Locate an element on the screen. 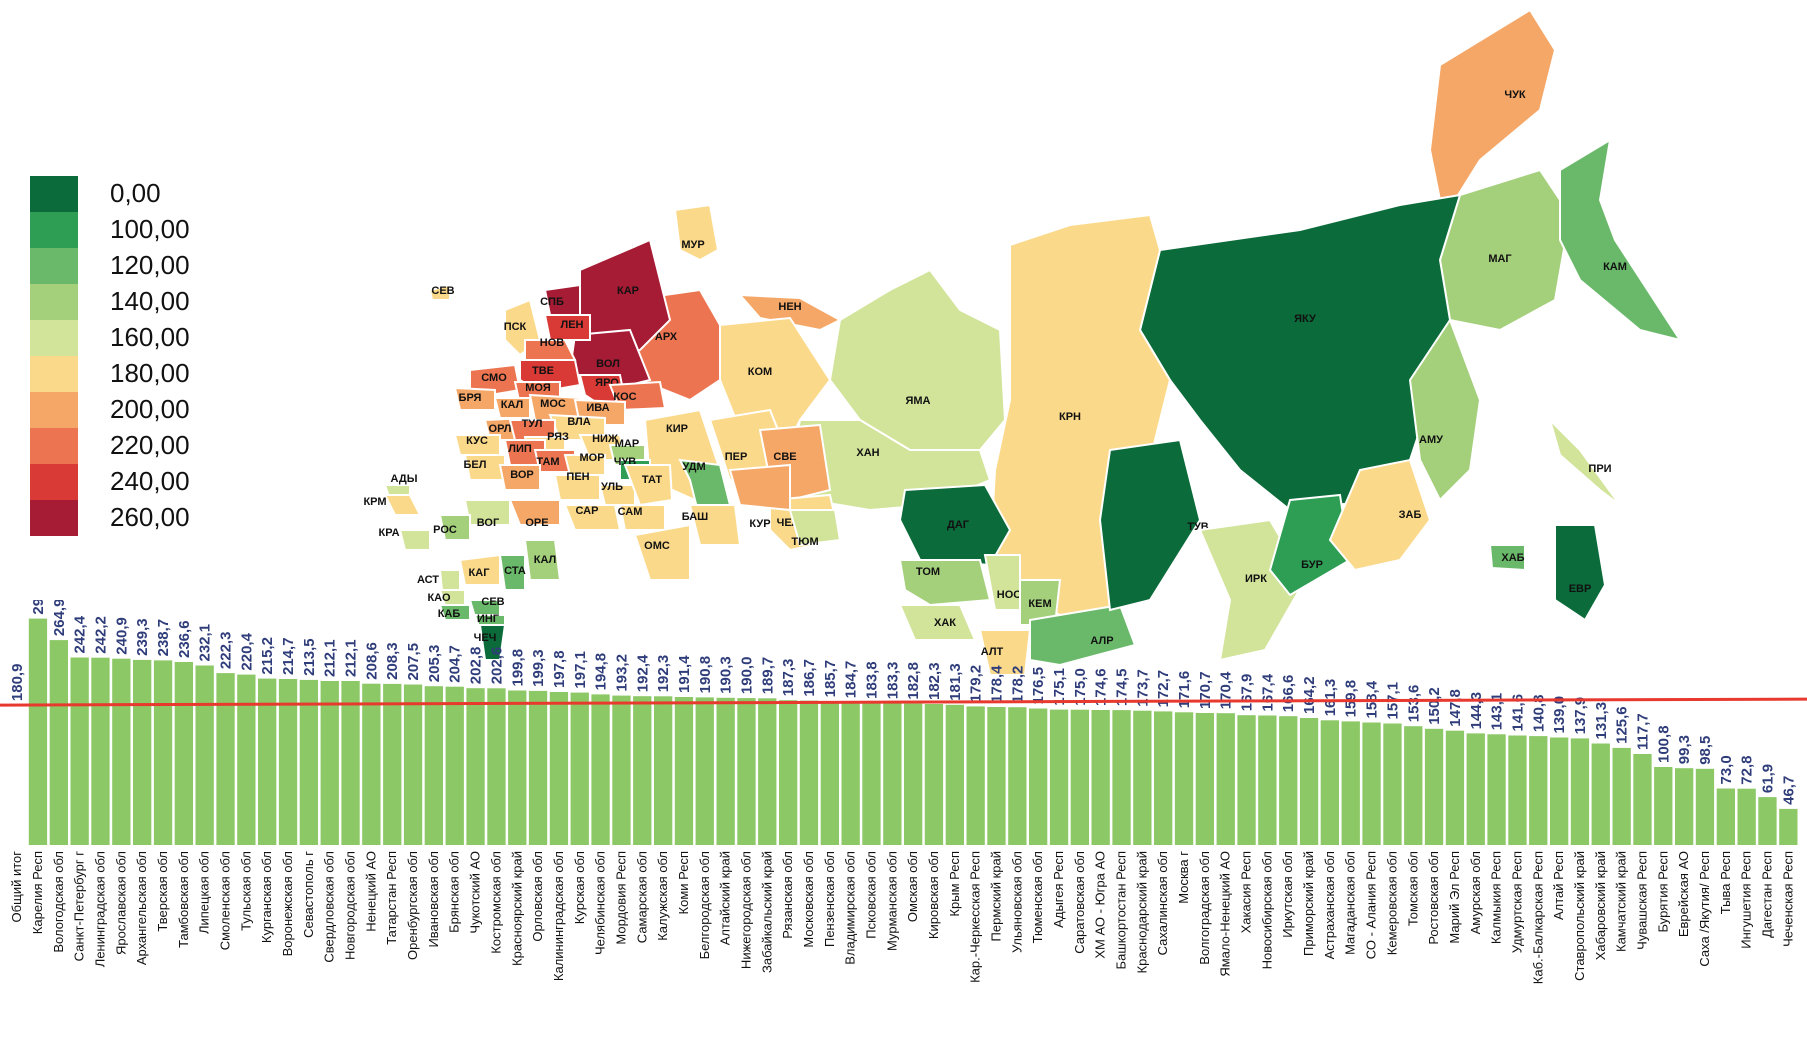 Image resolution: width=1807 pixels, height=1049 pixels. category-label: Красноярский край is located at coordinates (516, 908).